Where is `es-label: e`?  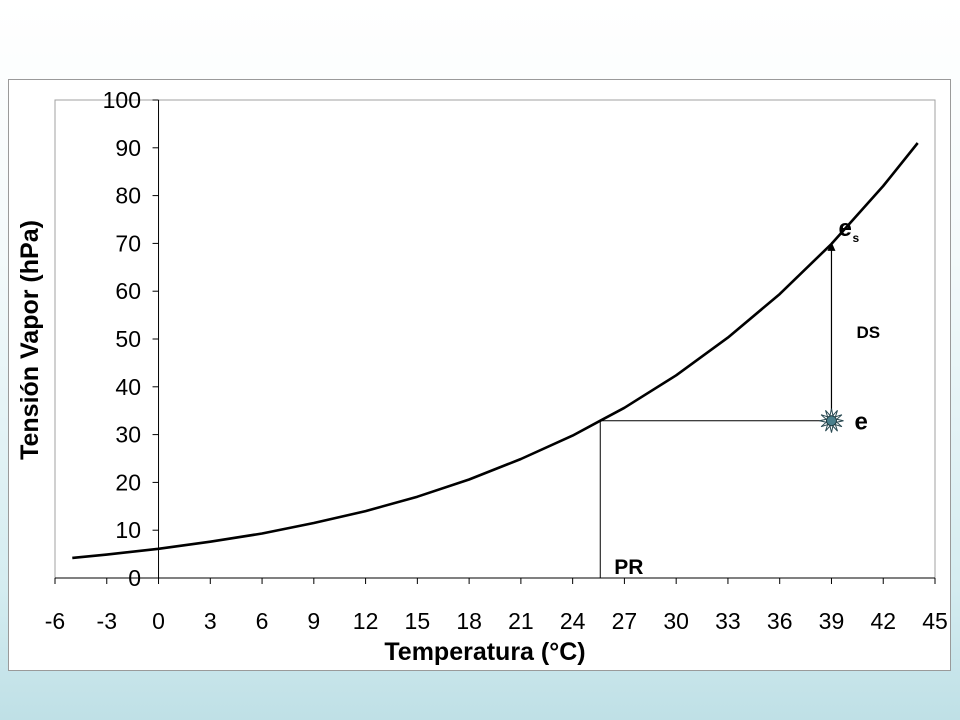 es-label: e is located at coordinates (844, 228).